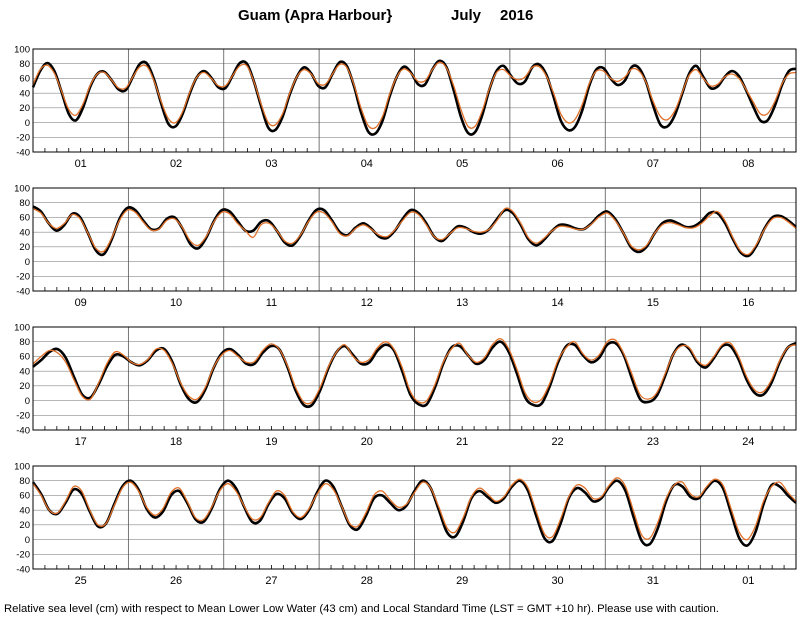 The width and height of the screenshot is (800, 618). I want to click on day-label: 12, so click(367, 303).